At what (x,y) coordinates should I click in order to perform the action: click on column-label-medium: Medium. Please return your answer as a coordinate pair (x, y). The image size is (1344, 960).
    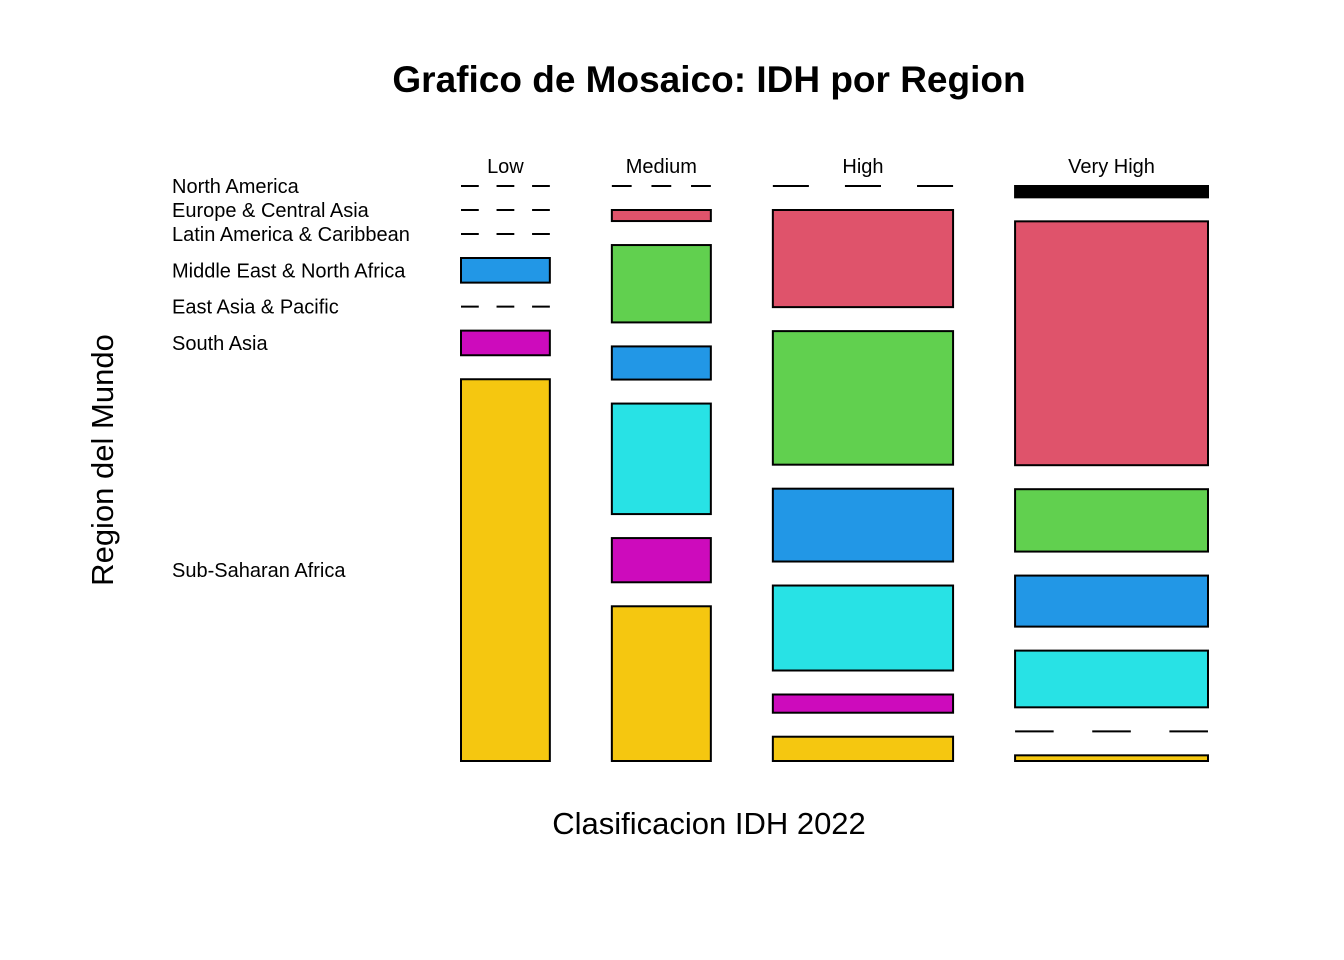
    Looking at the image, I should click on (661, 167).